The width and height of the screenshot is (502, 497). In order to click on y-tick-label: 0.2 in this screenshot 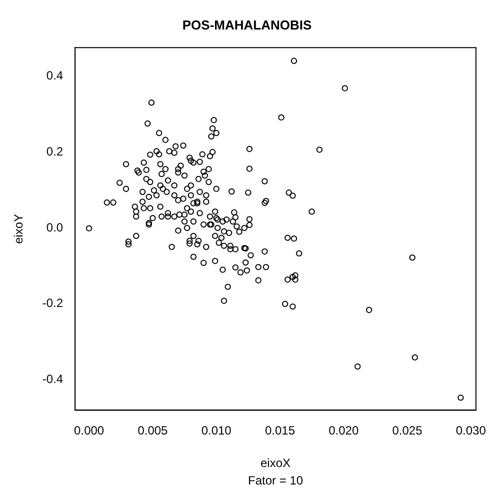, I will do `click(55, 151)`.